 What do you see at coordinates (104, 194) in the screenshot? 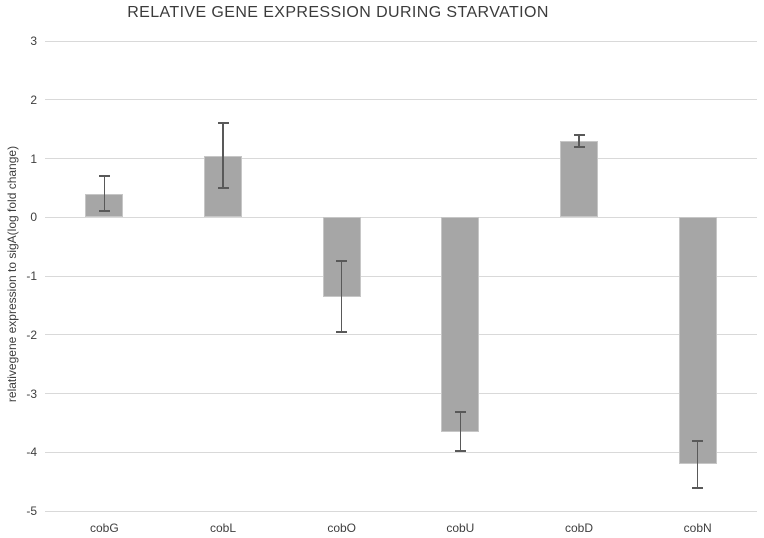
I see `error-whisker-cobG` at bounding box center [104, 194].